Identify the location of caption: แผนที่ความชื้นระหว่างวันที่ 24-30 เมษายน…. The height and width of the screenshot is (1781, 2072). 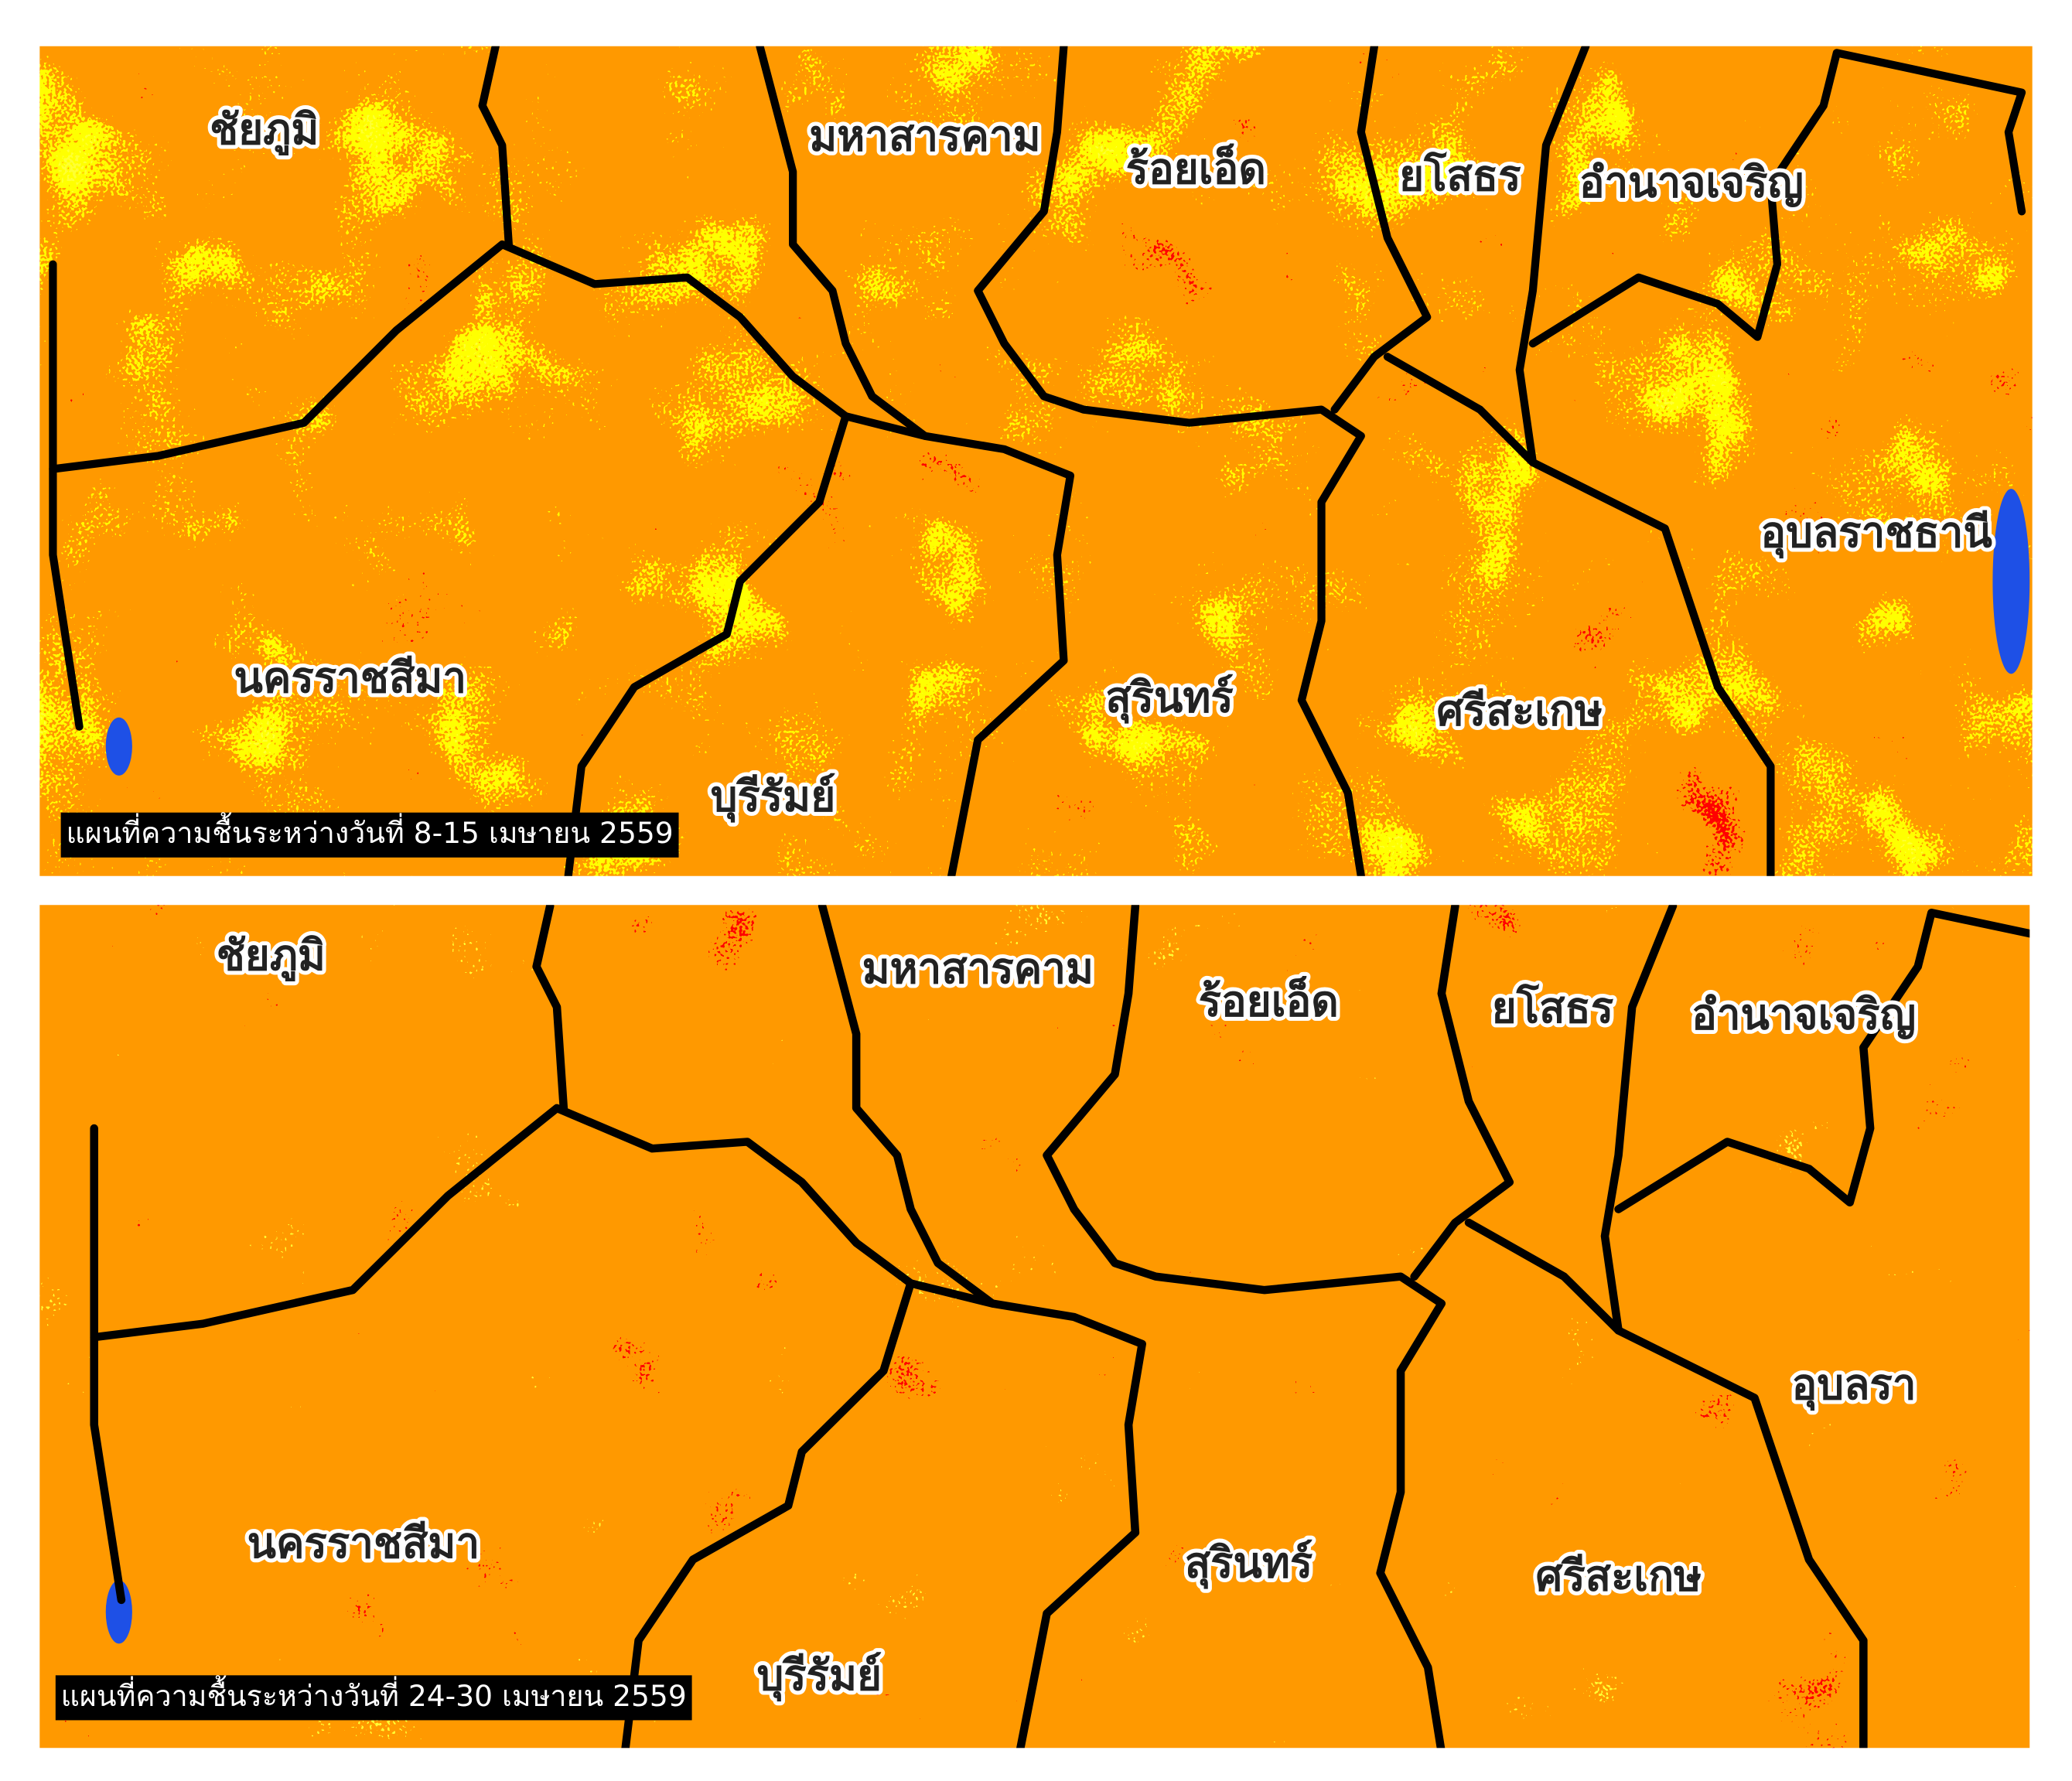
(374, 1694).